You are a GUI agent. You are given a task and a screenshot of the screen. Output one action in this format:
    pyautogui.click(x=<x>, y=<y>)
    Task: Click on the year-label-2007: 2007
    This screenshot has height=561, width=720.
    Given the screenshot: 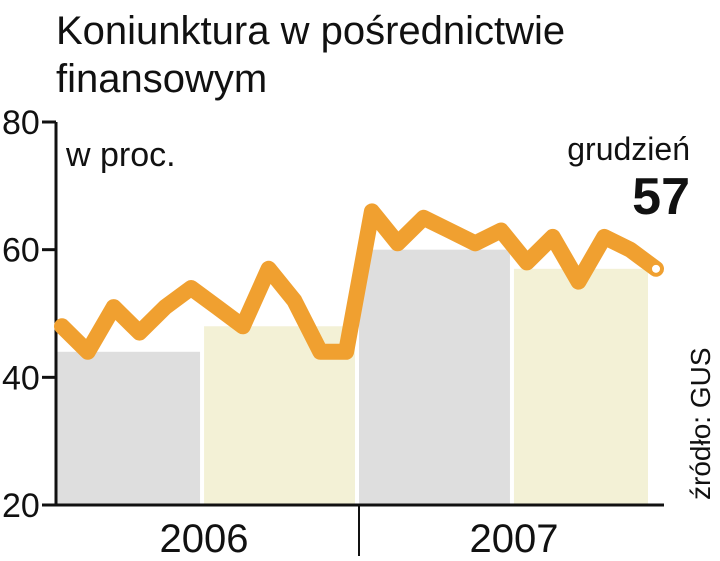 What is the action you would take?
    pyautogui.click(x=513, y=539)
    